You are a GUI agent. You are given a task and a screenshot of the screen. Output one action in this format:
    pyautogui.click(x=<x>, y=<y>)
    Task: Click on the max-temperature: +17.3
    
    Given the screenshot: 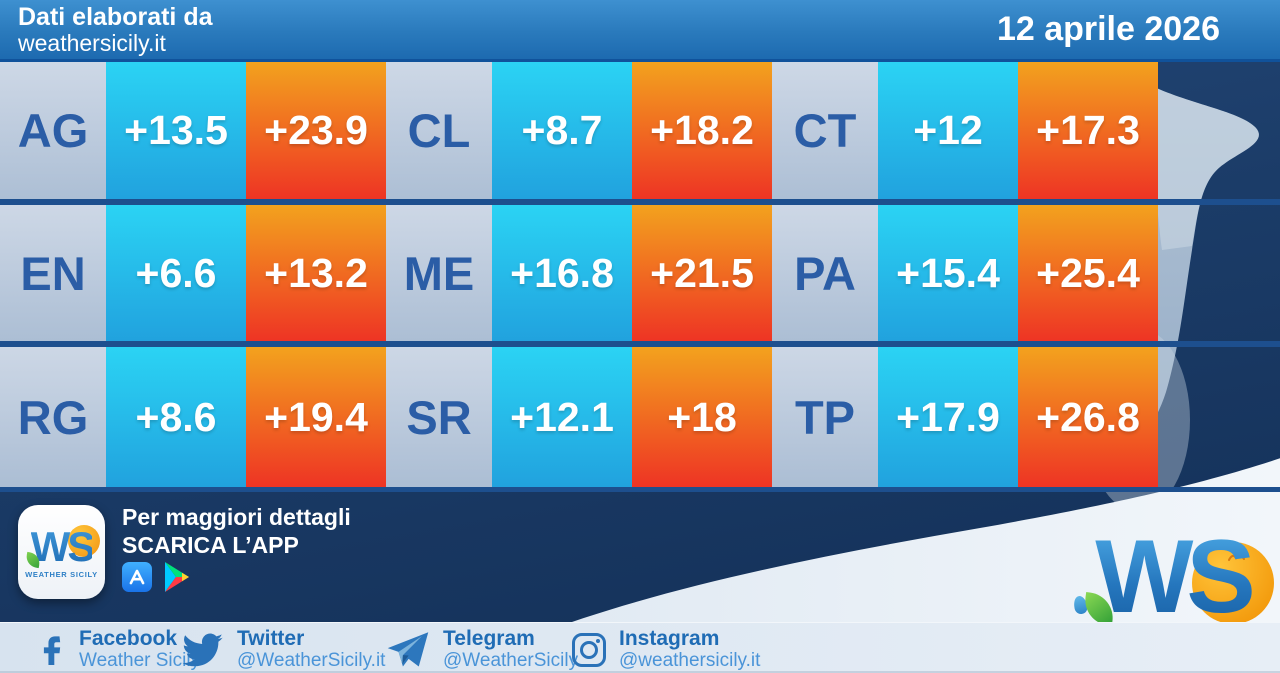 What is the action you would take?
    pyautogui.click(x=1088, y=130)
    